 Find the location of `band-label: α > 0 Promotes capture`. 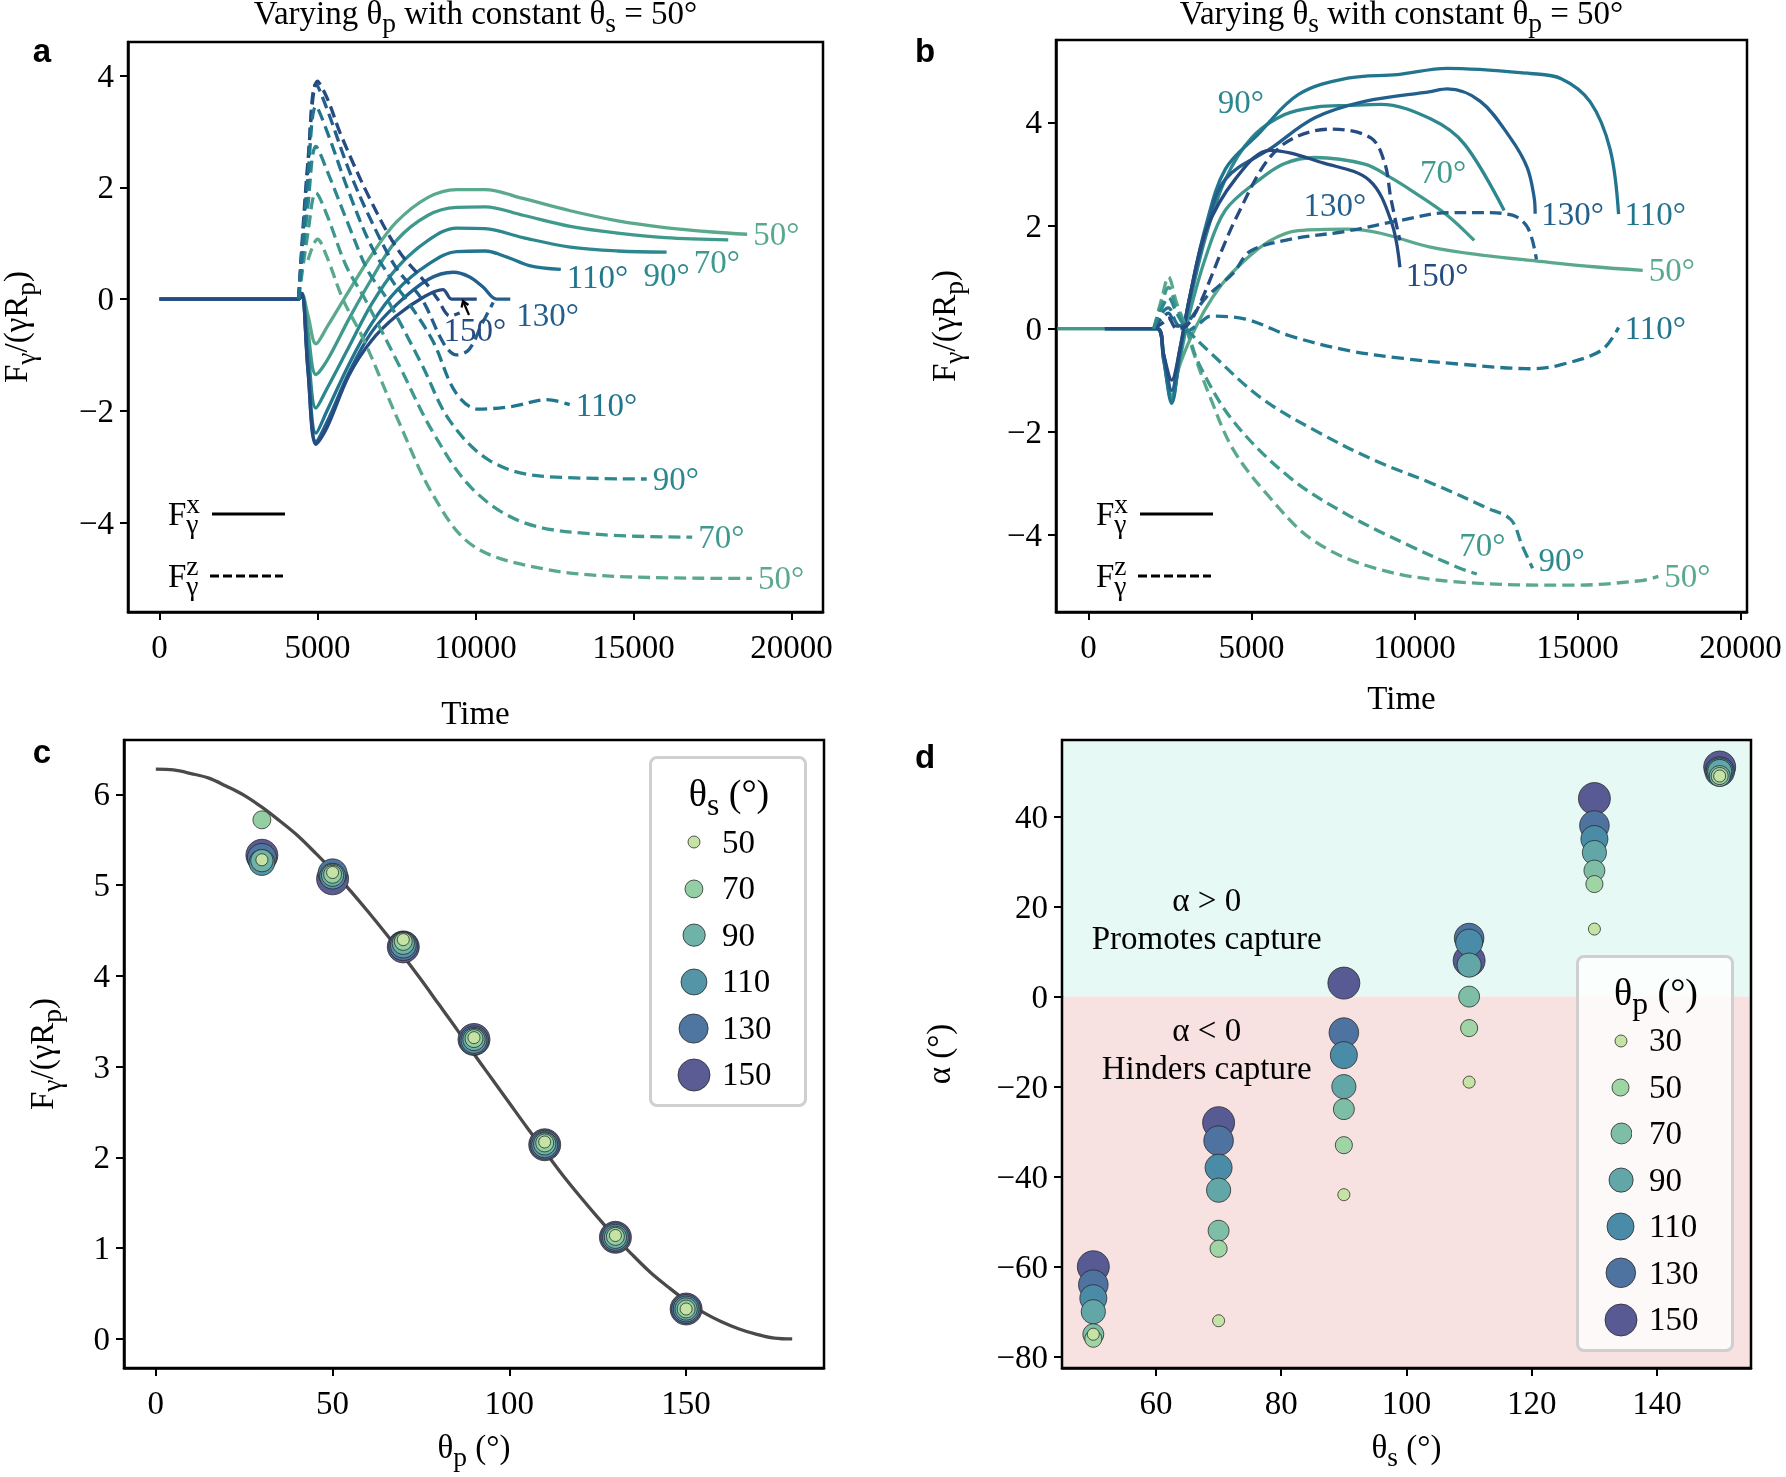

band-label: α > 0 Promotes capture is located at coordinates (1206, 918).